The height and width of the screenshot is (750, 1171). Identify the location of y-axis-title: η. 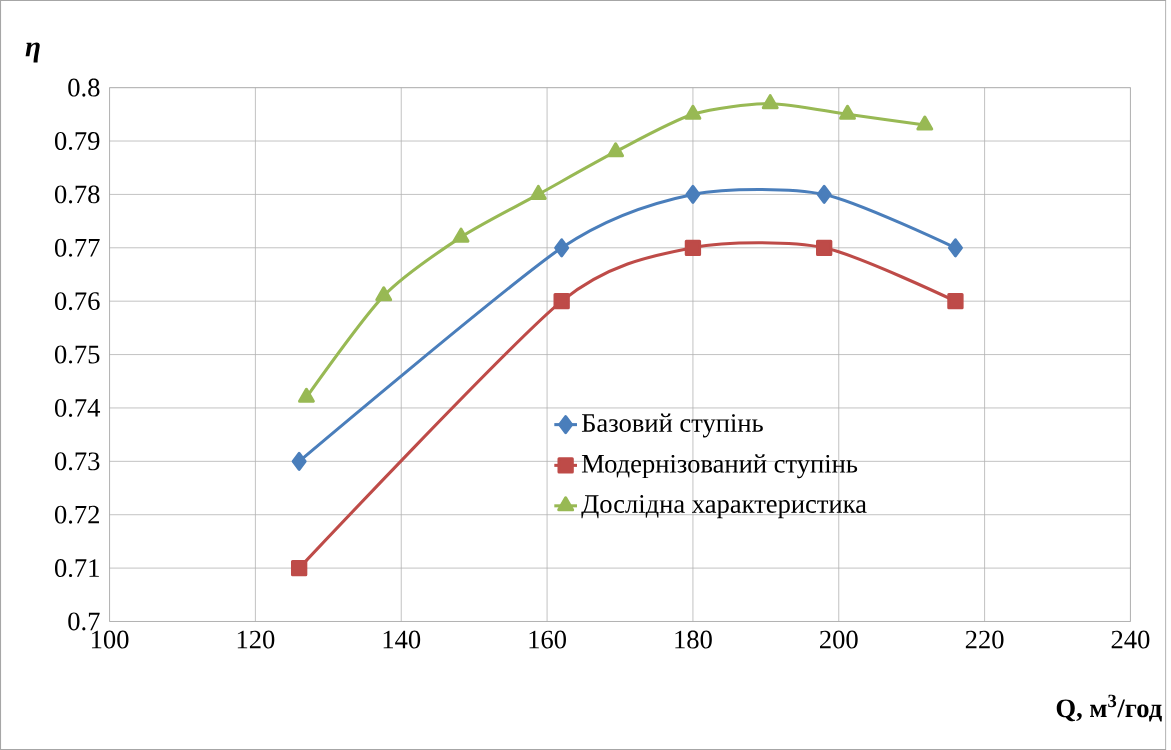
(32, 52).